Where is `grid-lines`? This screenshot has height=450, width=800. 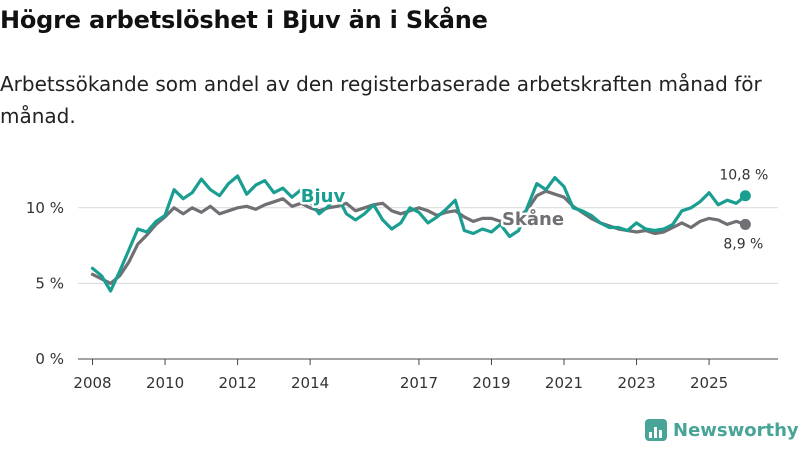 grid-lines is located at coordinates (428, 245).